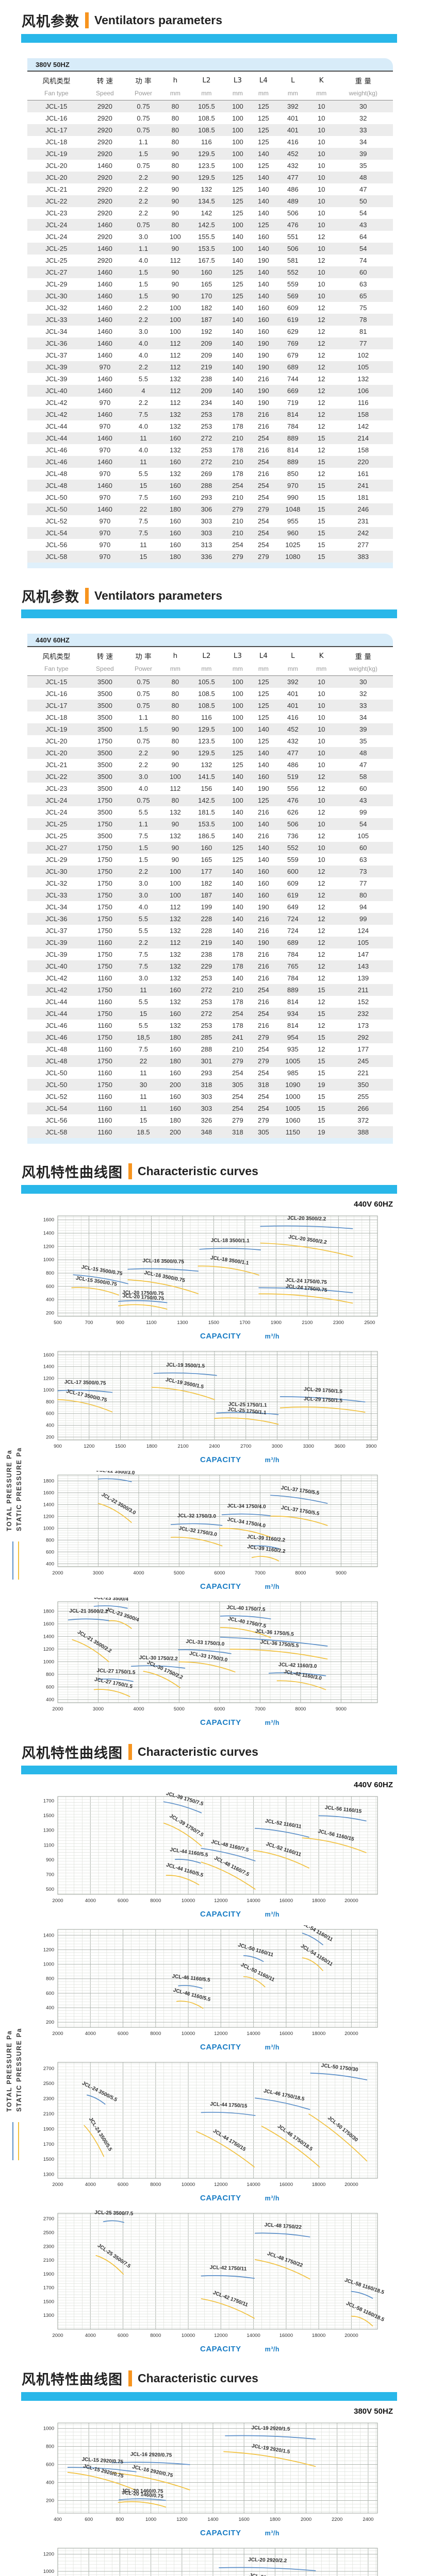 This screenshot has width=428, height=2576. What do you see at coordinates (319, 2185) in the screenshot?
I see `x-tick-label: 18000` at bounding box center [319, 2185].